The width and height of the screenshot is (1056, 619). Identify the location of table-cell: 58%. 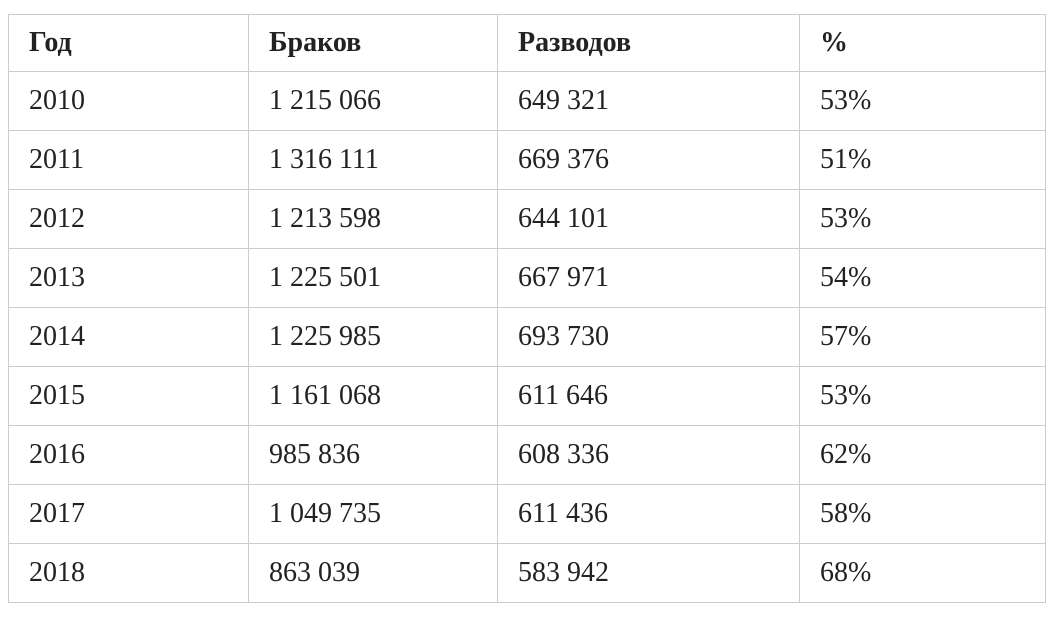
(922, 514).